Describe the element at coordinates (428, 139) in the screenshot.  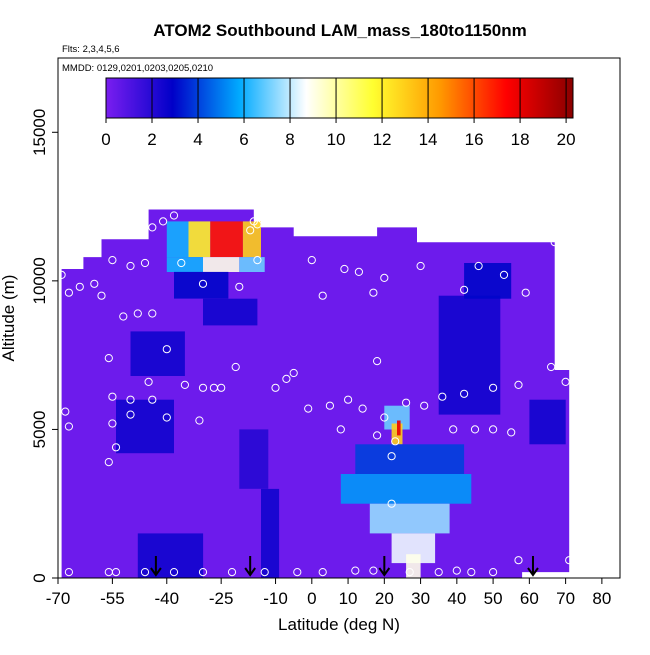
I see `colorbar-tick-label: 14` at that location.